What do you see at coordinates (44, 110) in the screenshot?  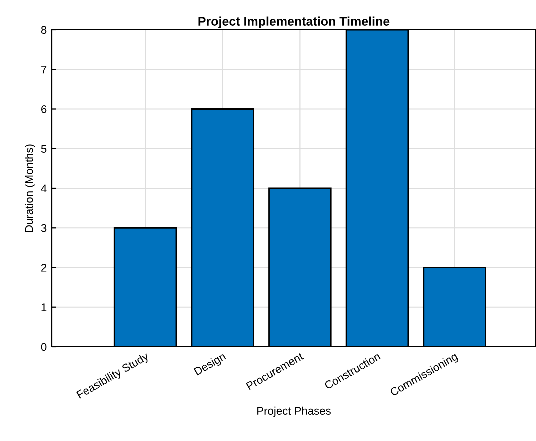 I see `y-tick-label: 6` at bounding box center [44, 110].